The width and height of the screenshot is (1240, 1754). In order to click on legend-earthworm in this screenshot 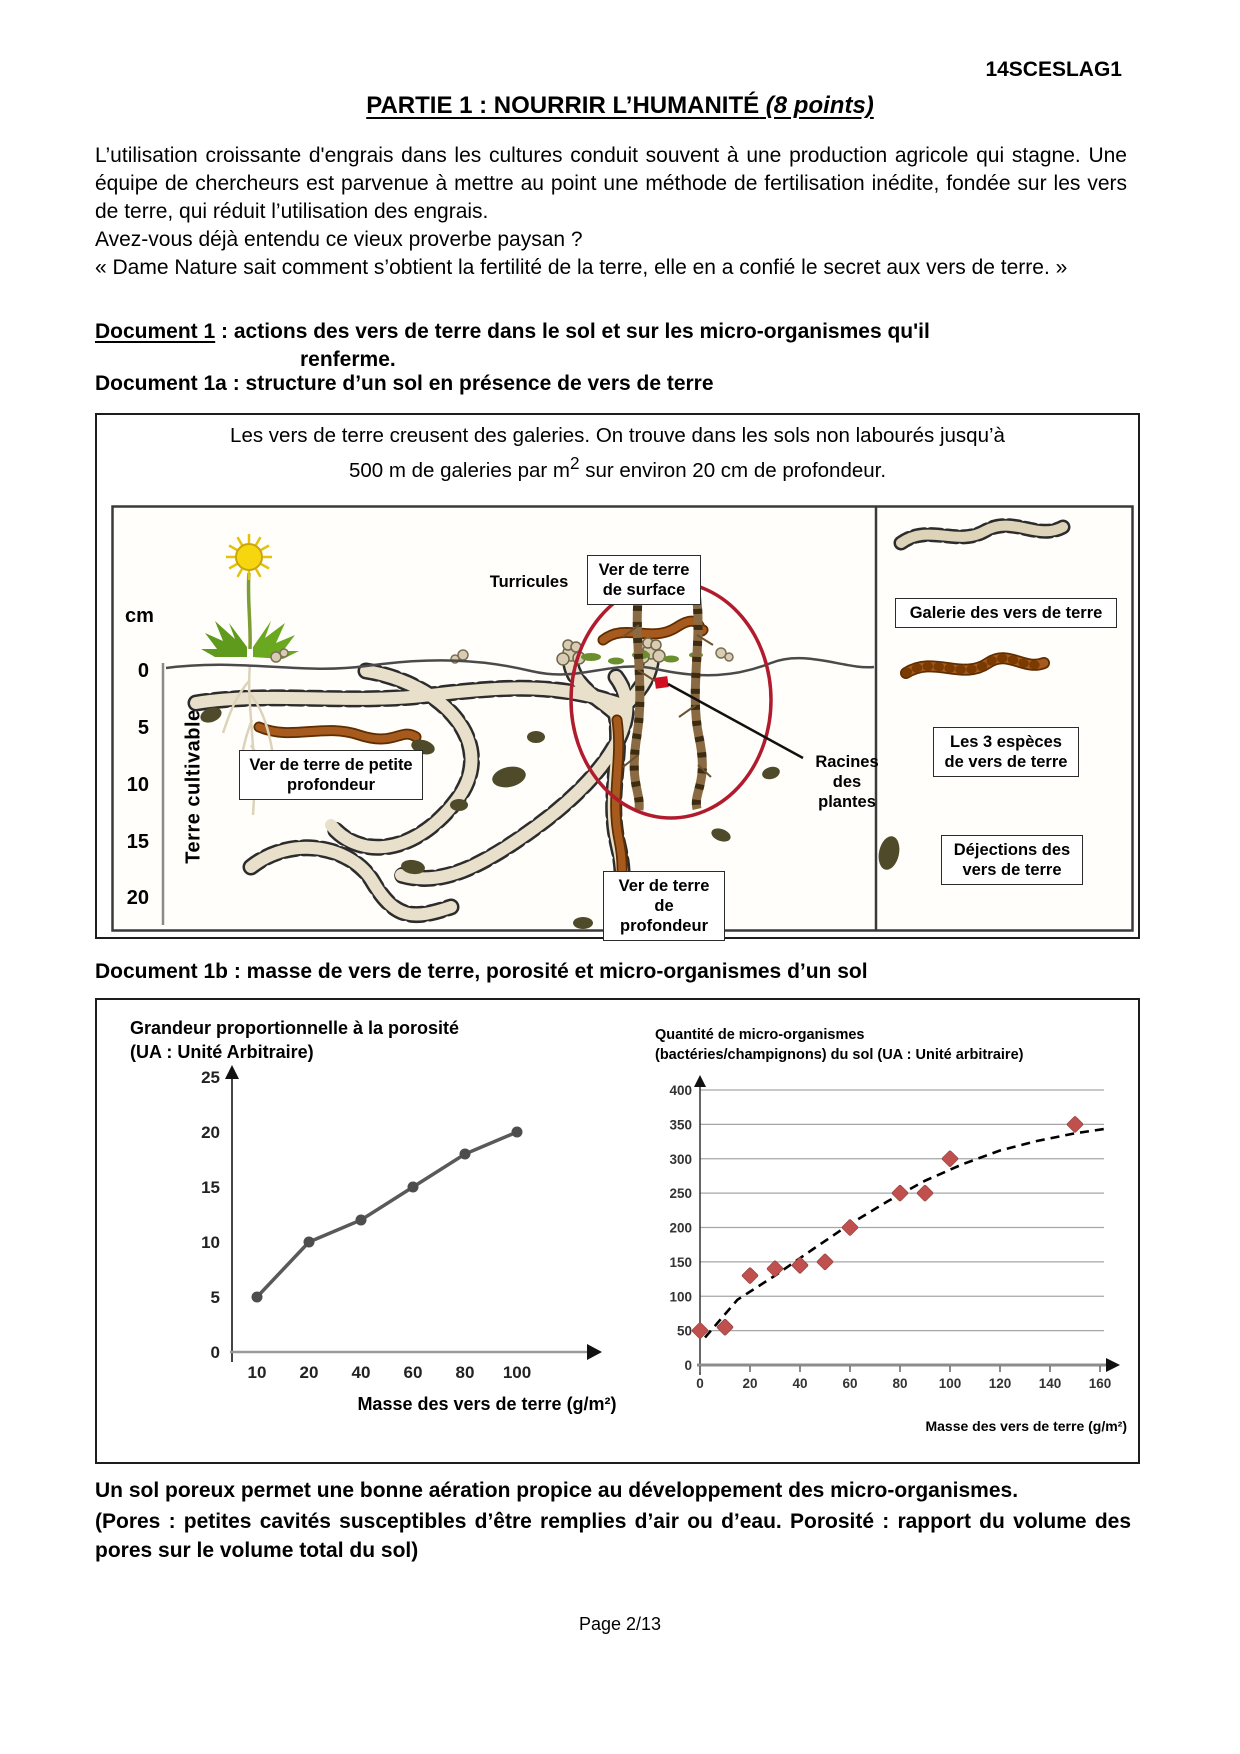, I will do `click(975, 665)`.